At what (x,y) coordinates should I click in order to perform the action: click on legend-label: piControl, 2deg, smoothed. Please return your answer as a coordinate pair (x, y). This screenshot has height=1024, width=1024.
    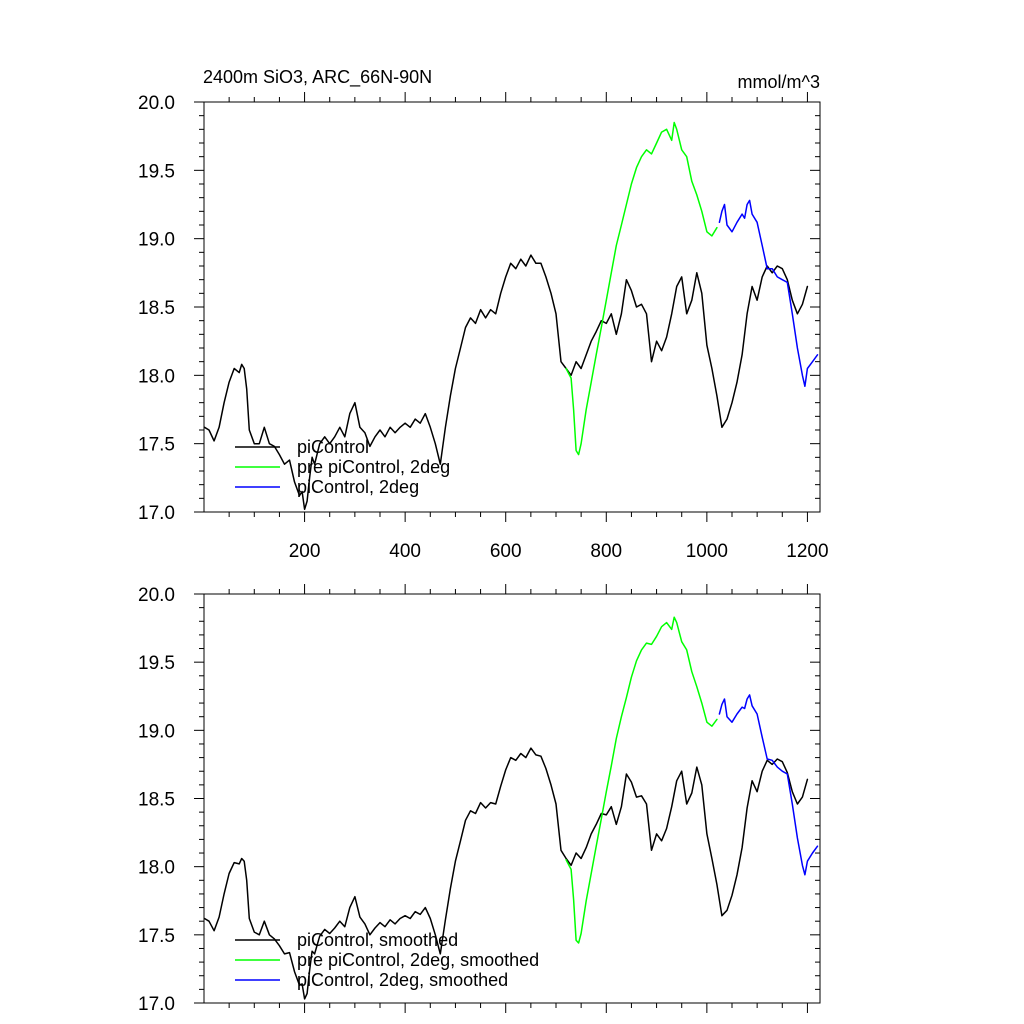
    Looking at the image, I should click on (402, 980).